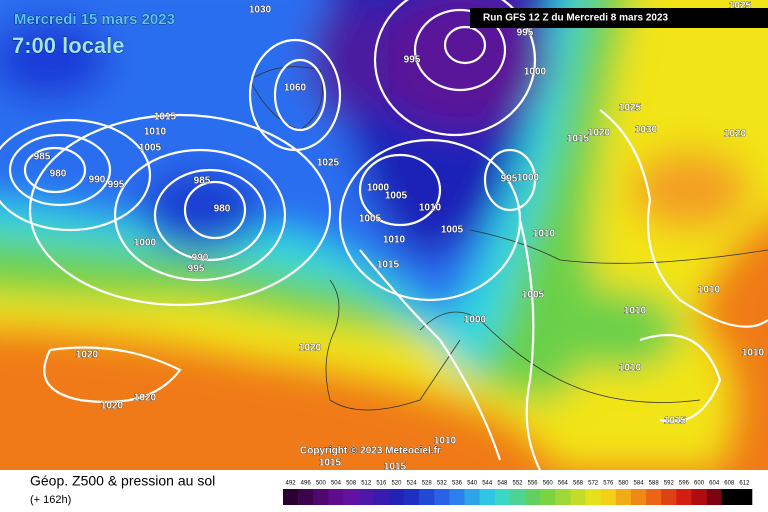 The width and height of the screenshot is (768, 512). I want to click on scale-label: 496, so click(306, 484).